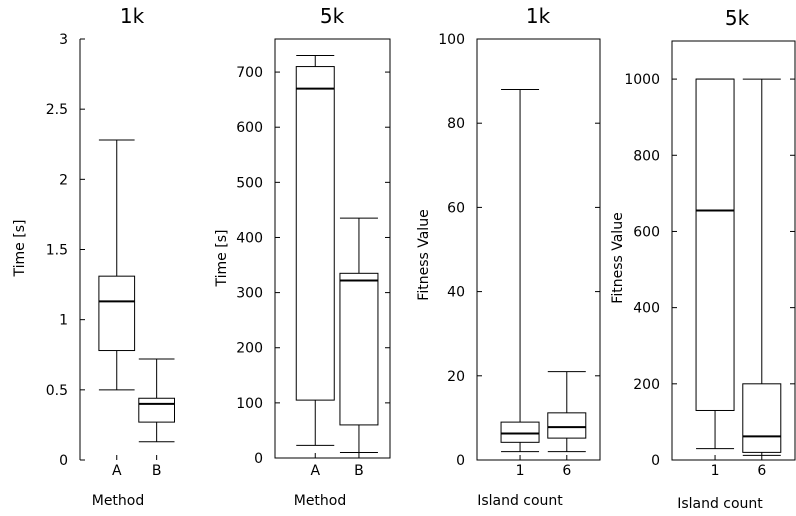  I want to click on y-tick-label: 800, so click(646, 156).